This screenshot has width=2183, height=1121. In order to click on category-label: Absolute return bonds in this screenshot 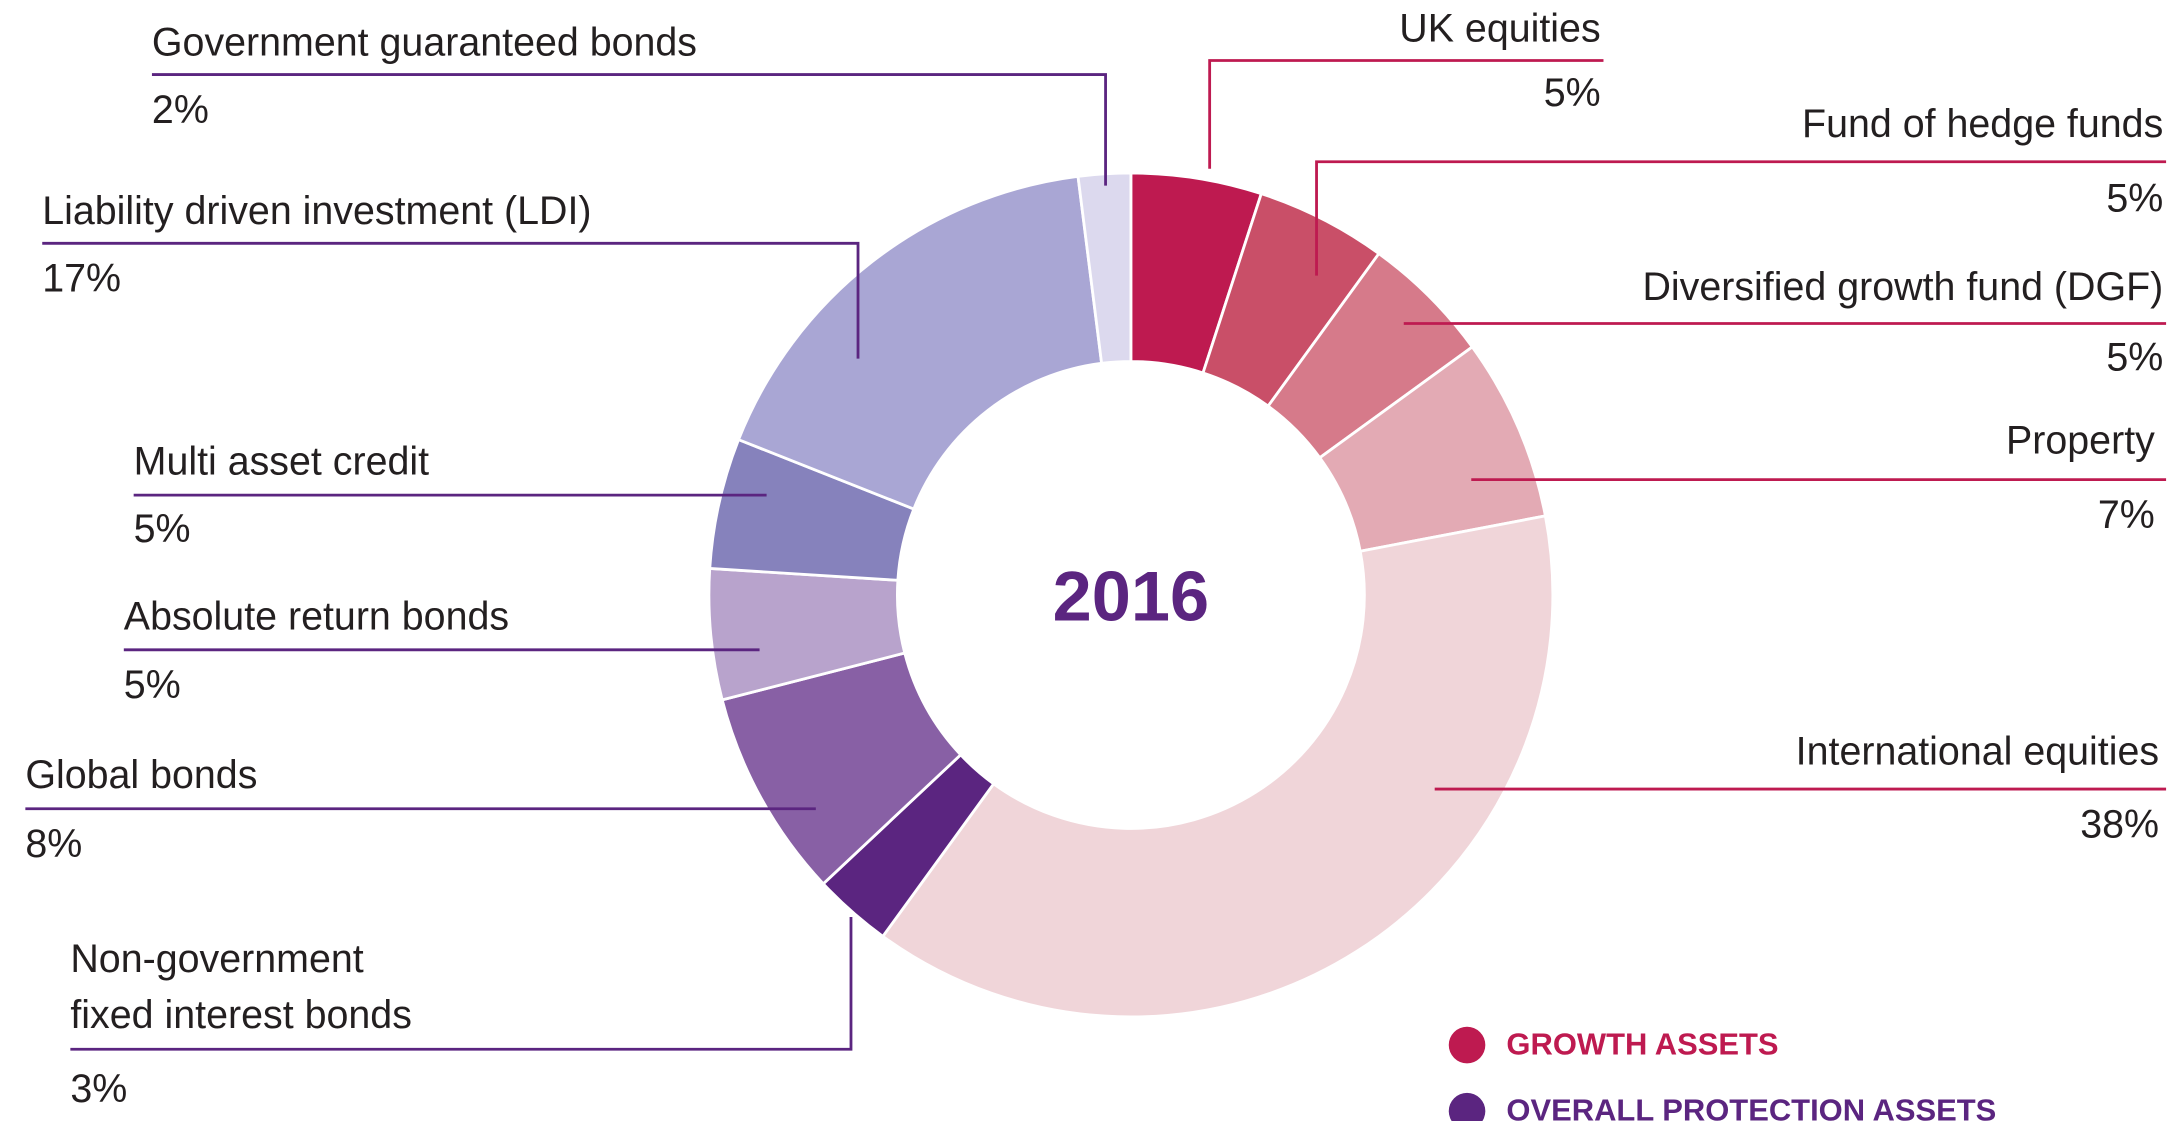, I will do `click(316, 616)`.